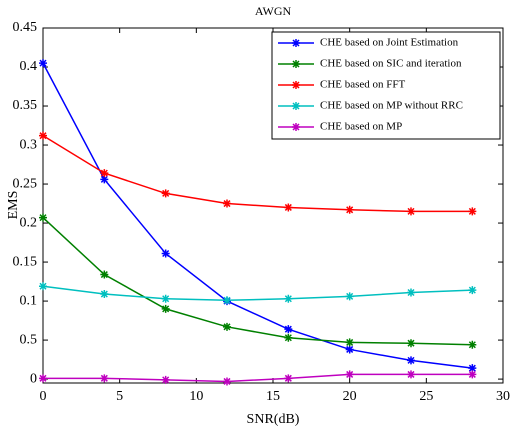  What do you see at coordinates (43, 396) in the screenshot?
I see `x-tick-label: 0` at bounding box center [43, 396].